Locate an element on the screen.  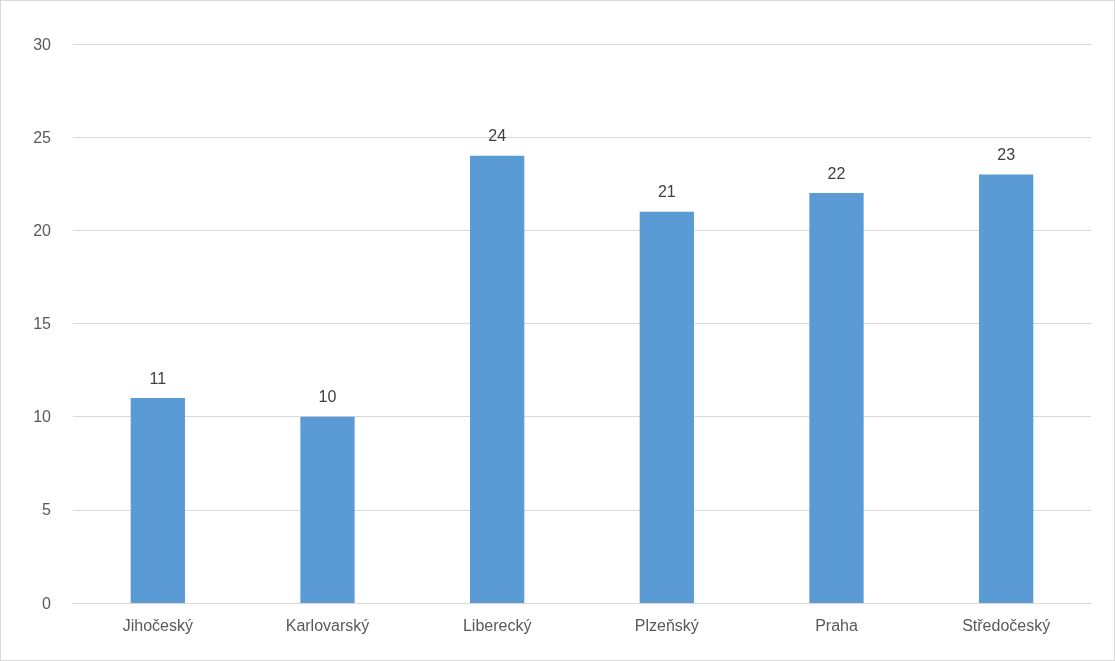
data-label: 10 is located at coordinates (327, 397).